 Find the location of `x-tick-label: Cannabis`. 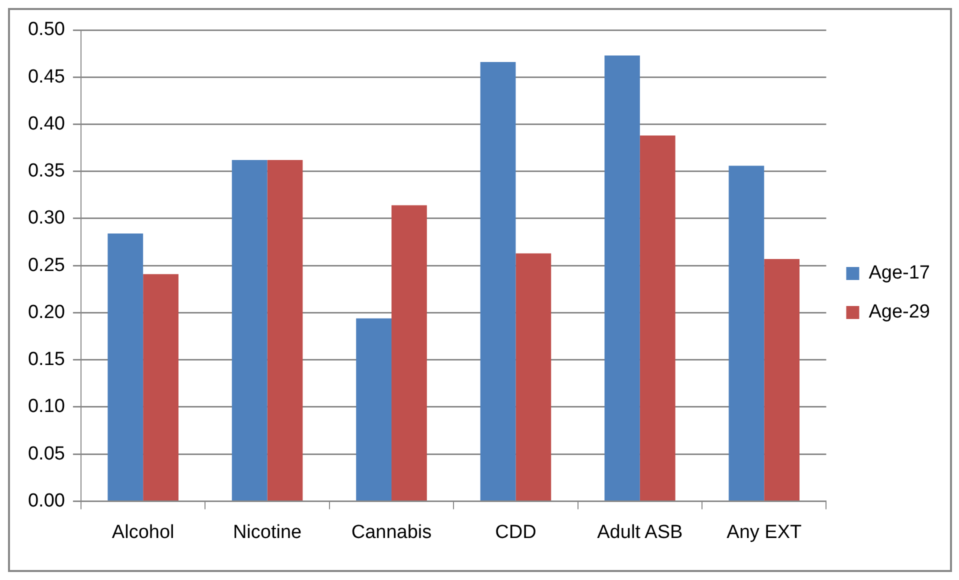

x-tick-label: Cannabis is located at coordinates (391, 532).